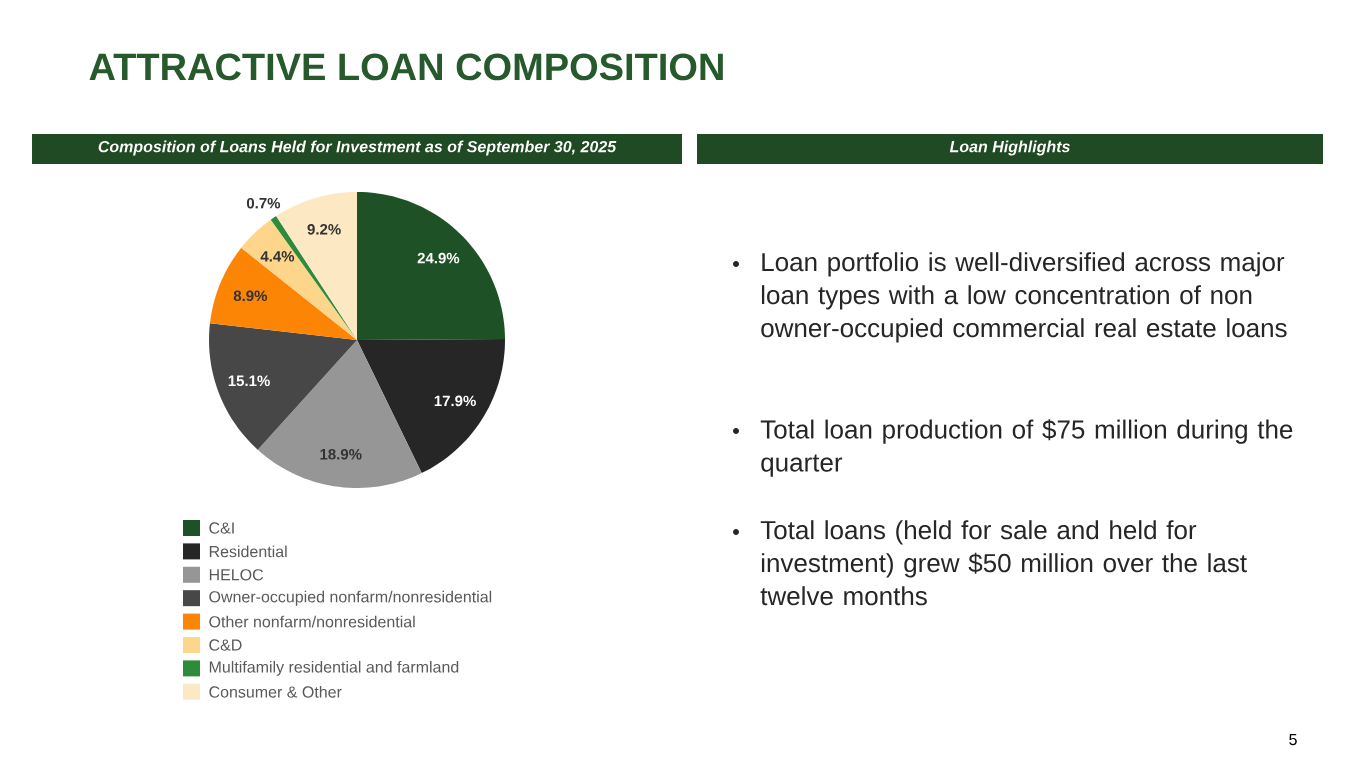  Describe the element at coordinates (249, 381) in the screenshot. I see `data-label: 15.1%` at that location.